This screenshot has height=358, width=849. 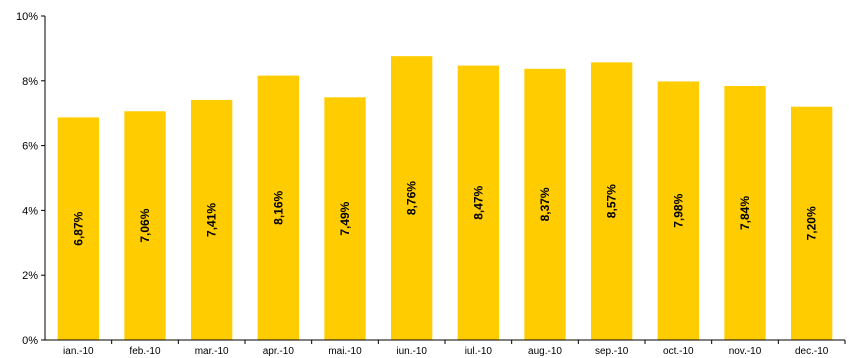 I want to click on data-label: 8,57%, so click(x=612, y=201).